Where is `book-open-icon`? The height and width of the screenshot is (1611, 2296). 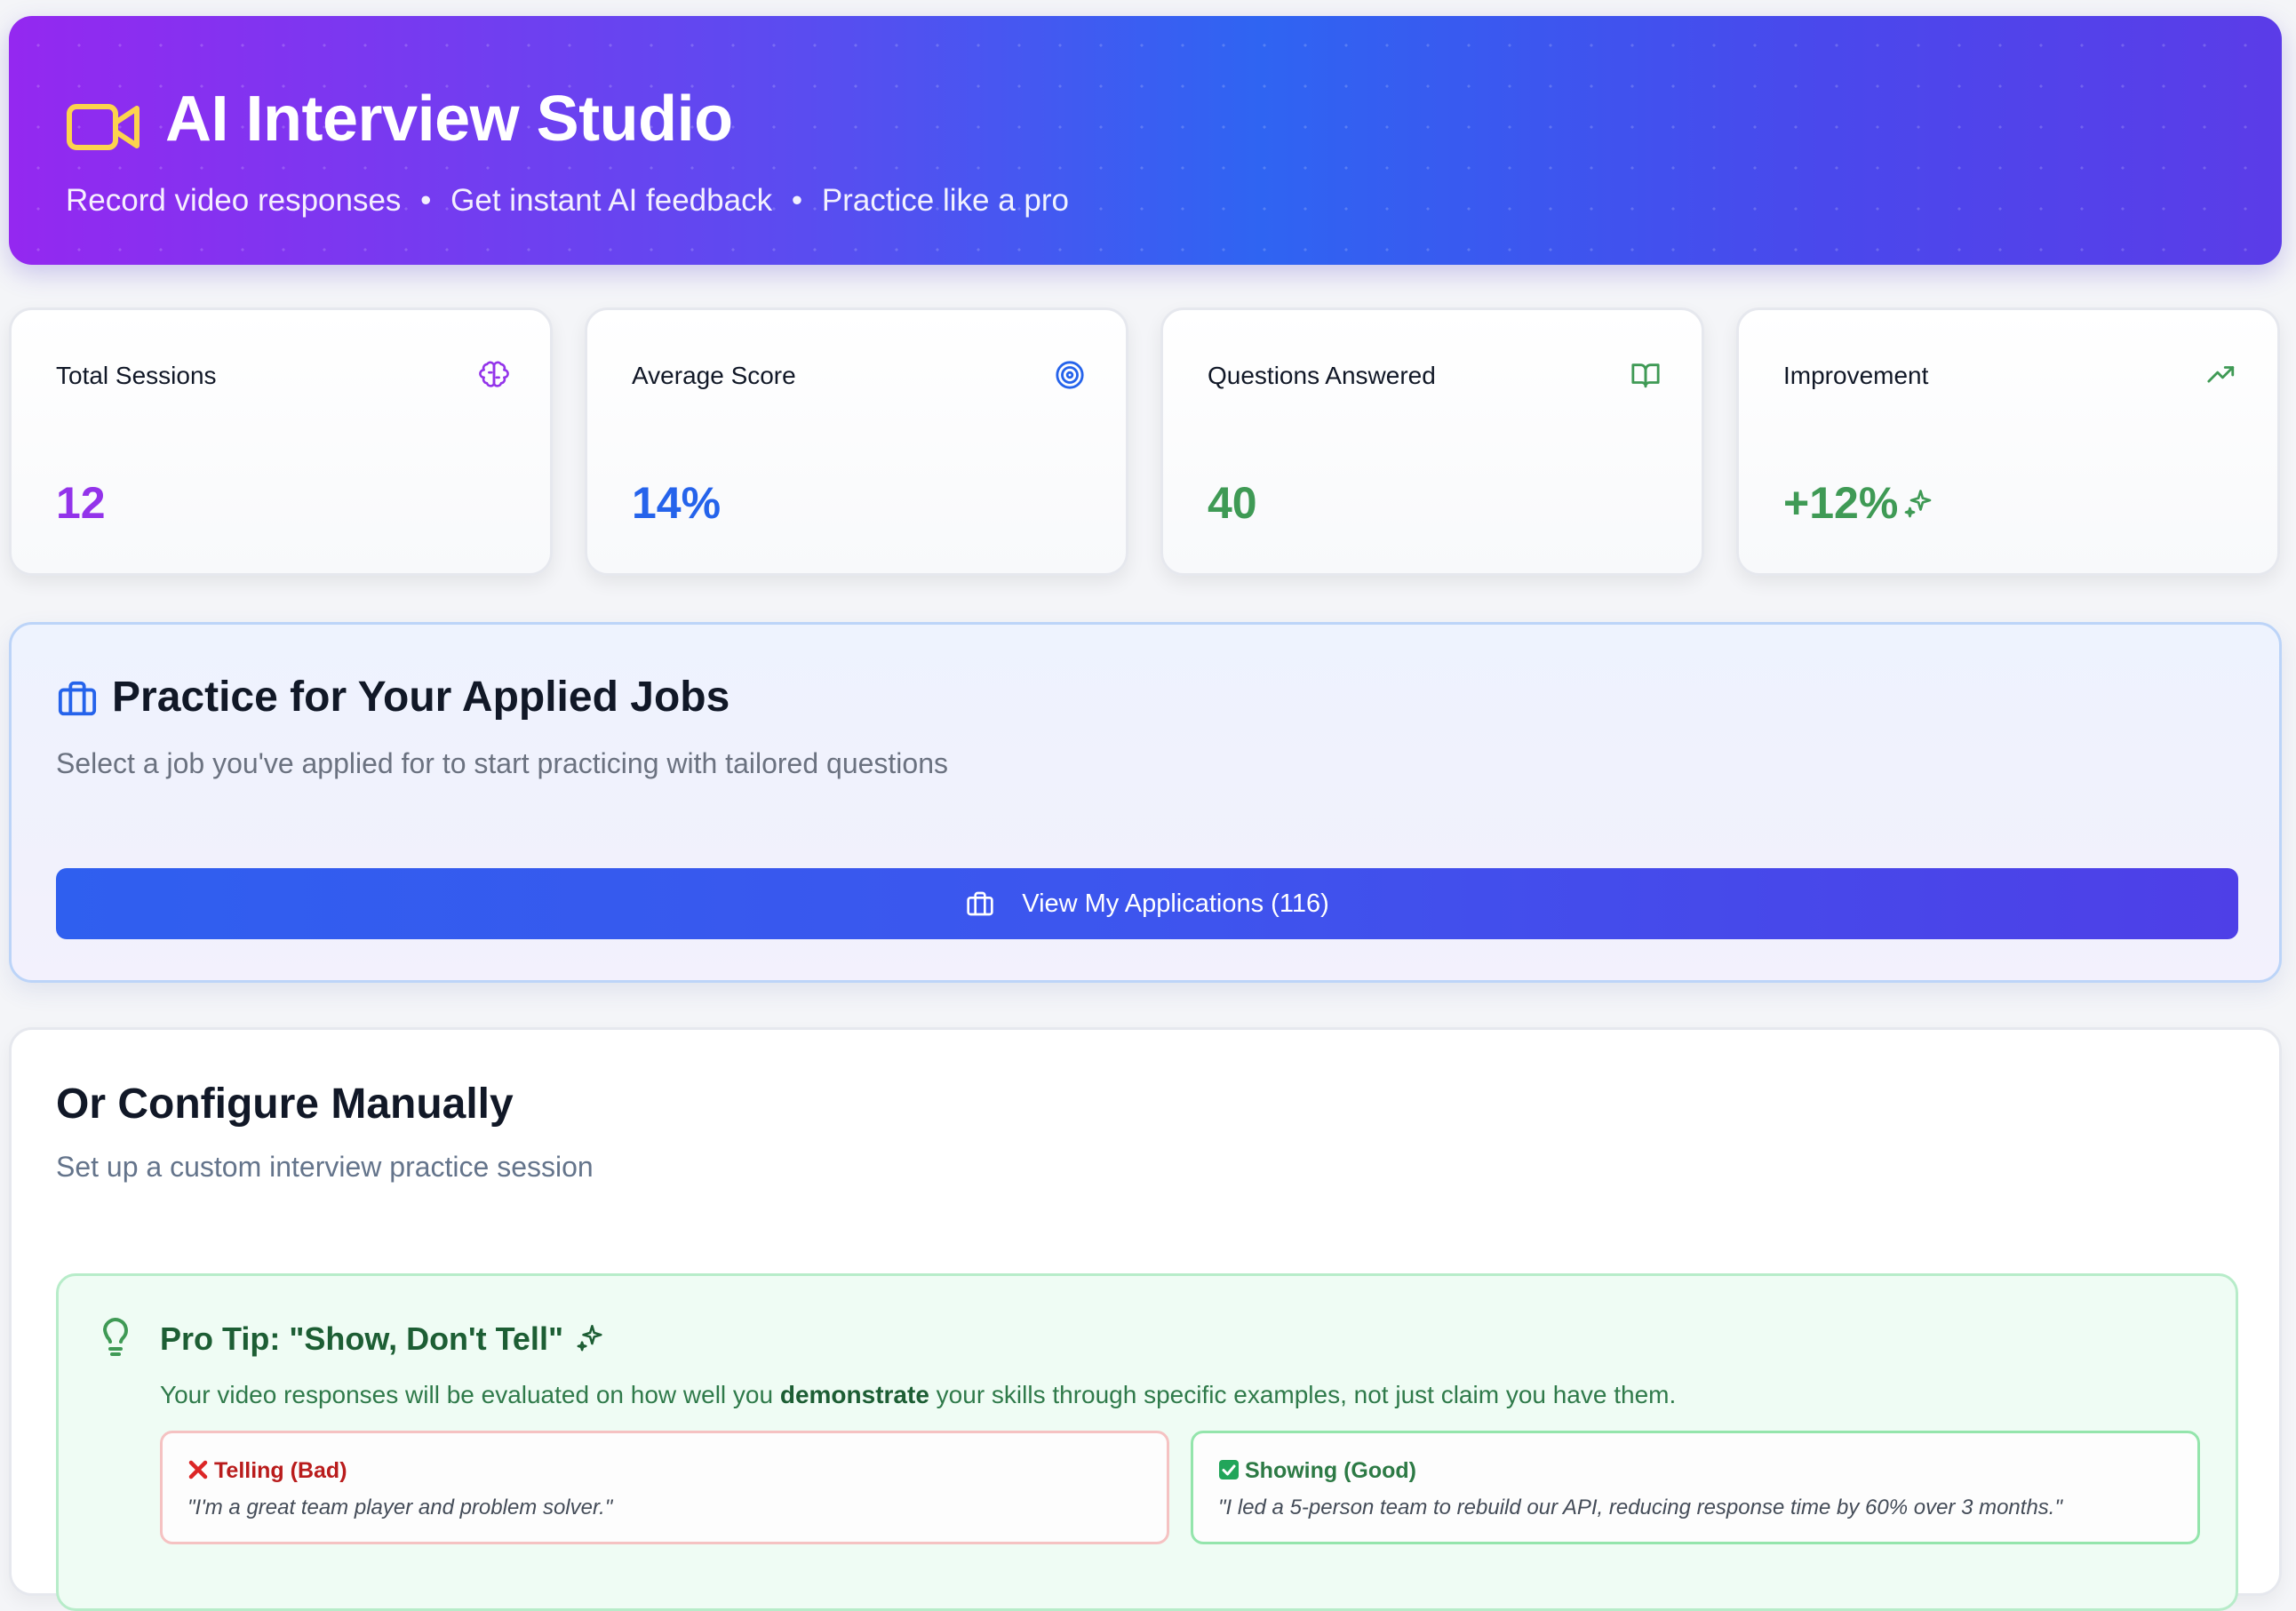 book-open-icon is located at coordinates (1646, 375).